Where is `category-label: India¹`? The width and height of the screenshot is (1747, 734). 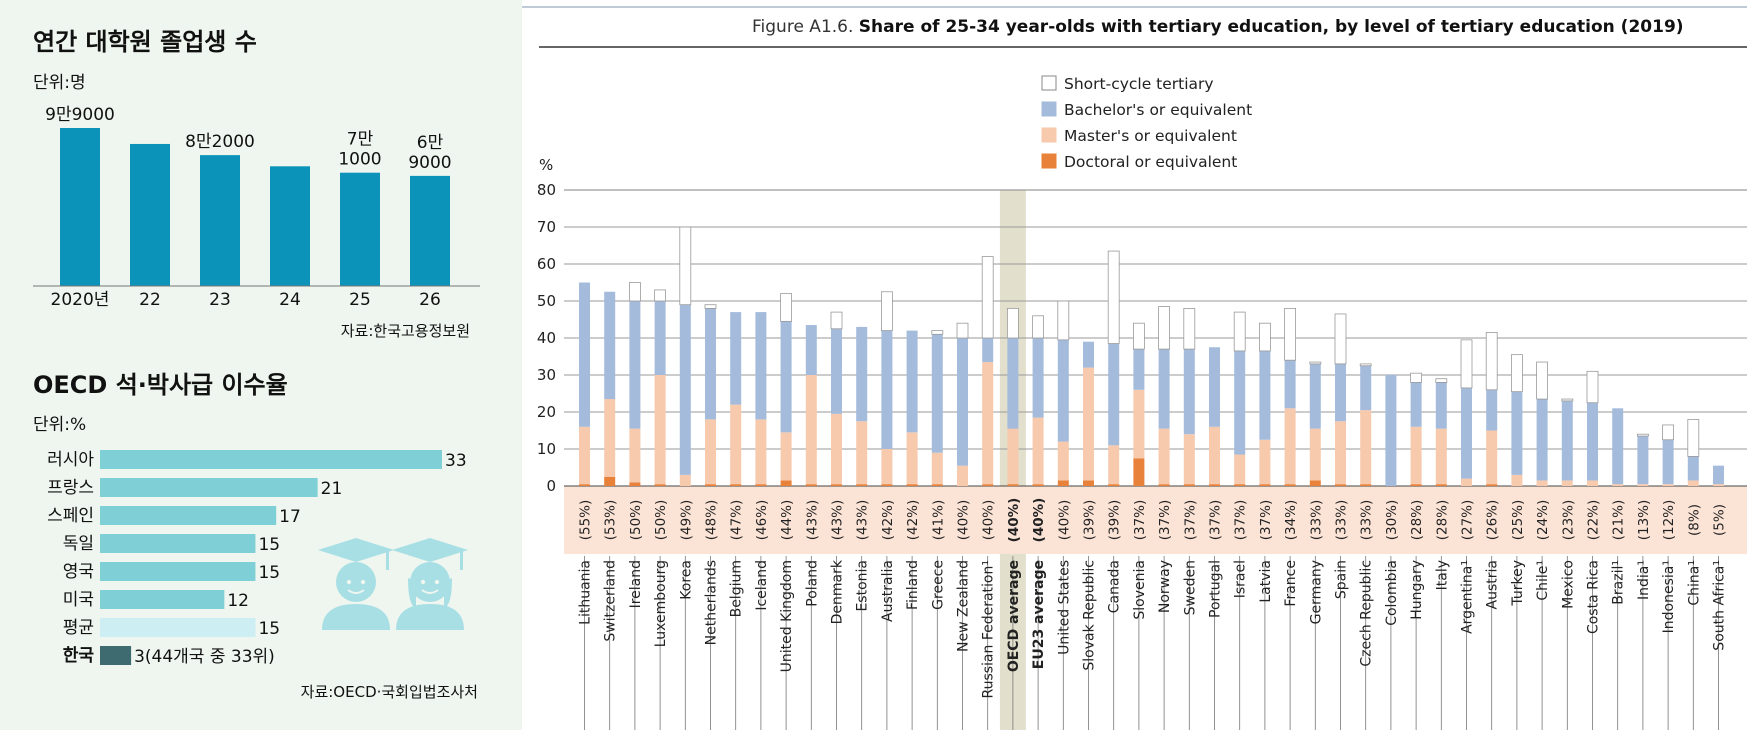 category-label: India¹ is located at coordinates (1644, 580).